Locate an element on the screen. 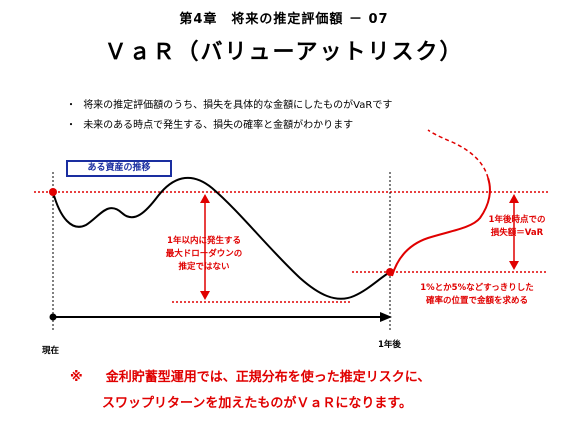 The image size is (568, 427). asset-trend-label: ある資産の推移 is located at coordinates (119, 168).